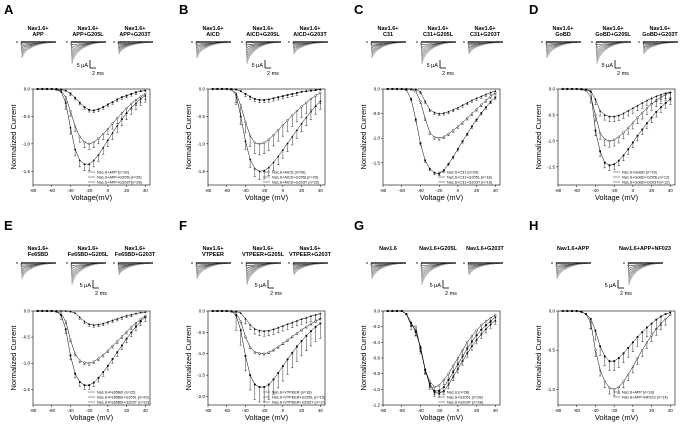 The width and height of the screenshot is (700, 433). I want to click on plot-frame, so click(91, 358).